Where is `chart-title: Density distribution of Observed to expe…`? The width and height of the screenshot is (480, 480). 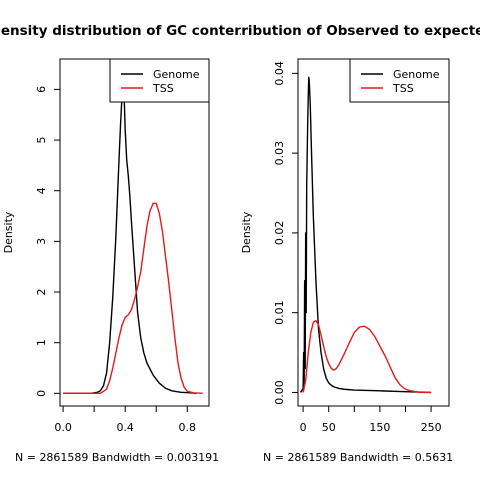
chart-title: Density distribution of Observed to expe… is located at coordinates (315, 31).